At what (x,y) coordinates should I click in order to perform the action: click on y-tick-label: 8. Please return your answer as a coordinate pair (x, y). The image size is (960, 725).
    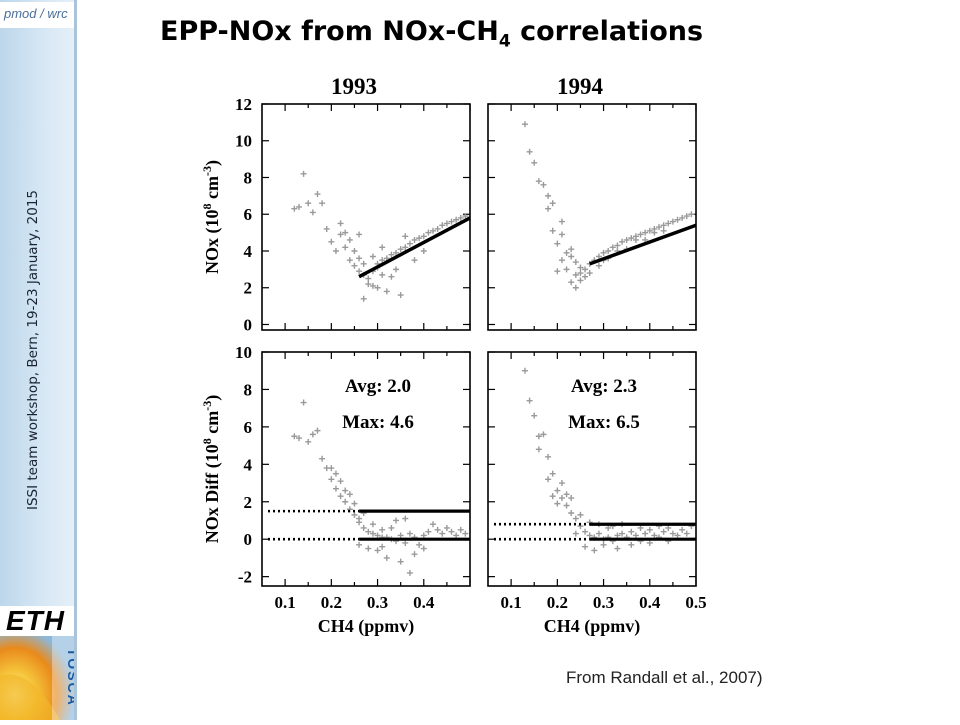
    Looking at the image, I should click on (248, 389).